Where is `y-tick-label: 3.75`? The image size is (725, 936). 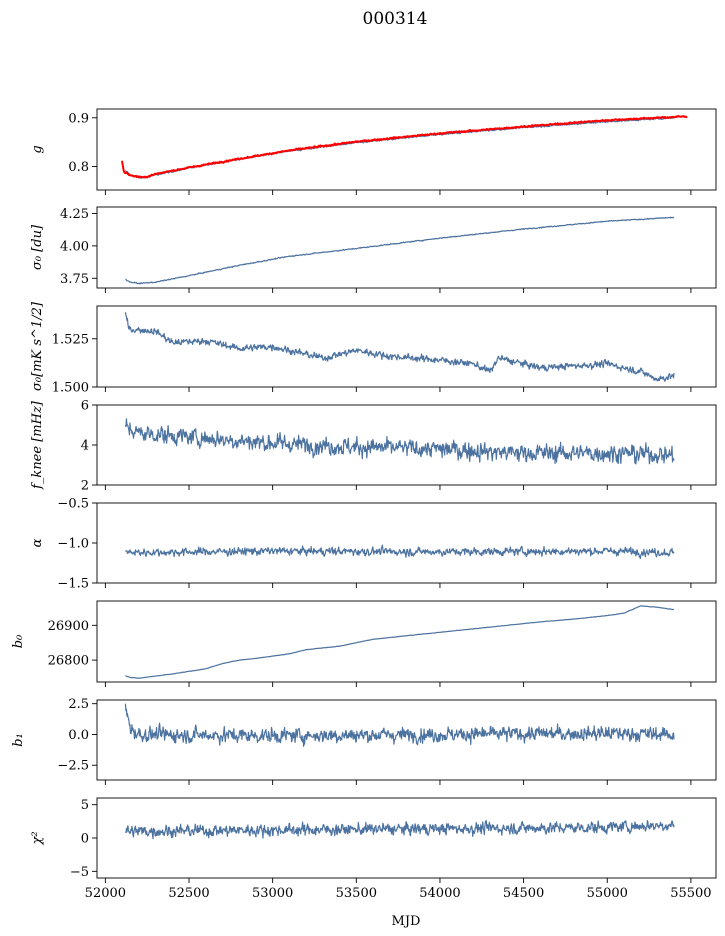 y-tick-label: 3.75 is located at coordinates (74, 279).